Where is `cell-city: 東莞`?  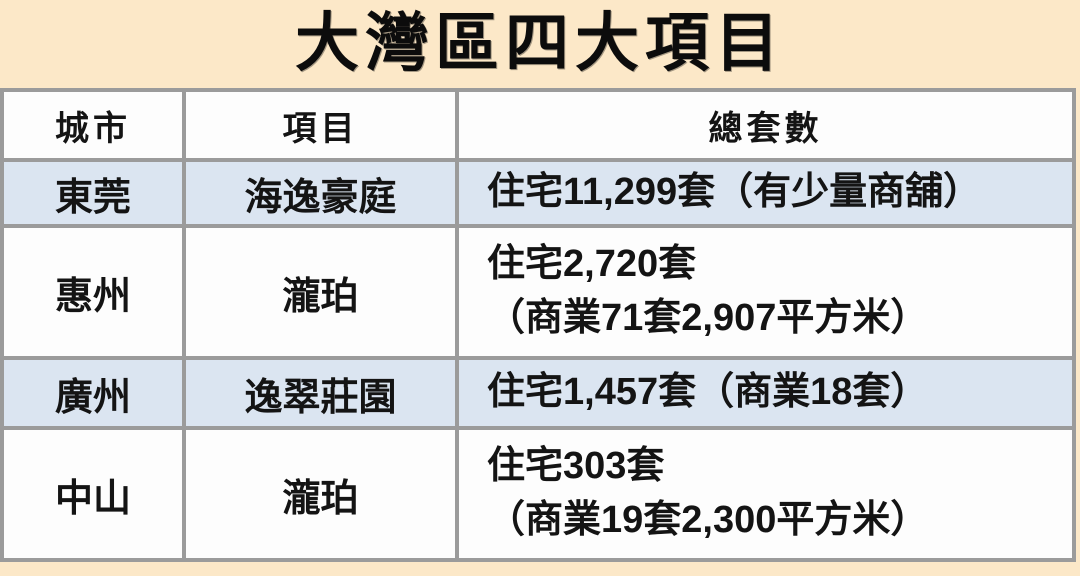 cell-city: 東莞 is located at coordinates (93, 193).